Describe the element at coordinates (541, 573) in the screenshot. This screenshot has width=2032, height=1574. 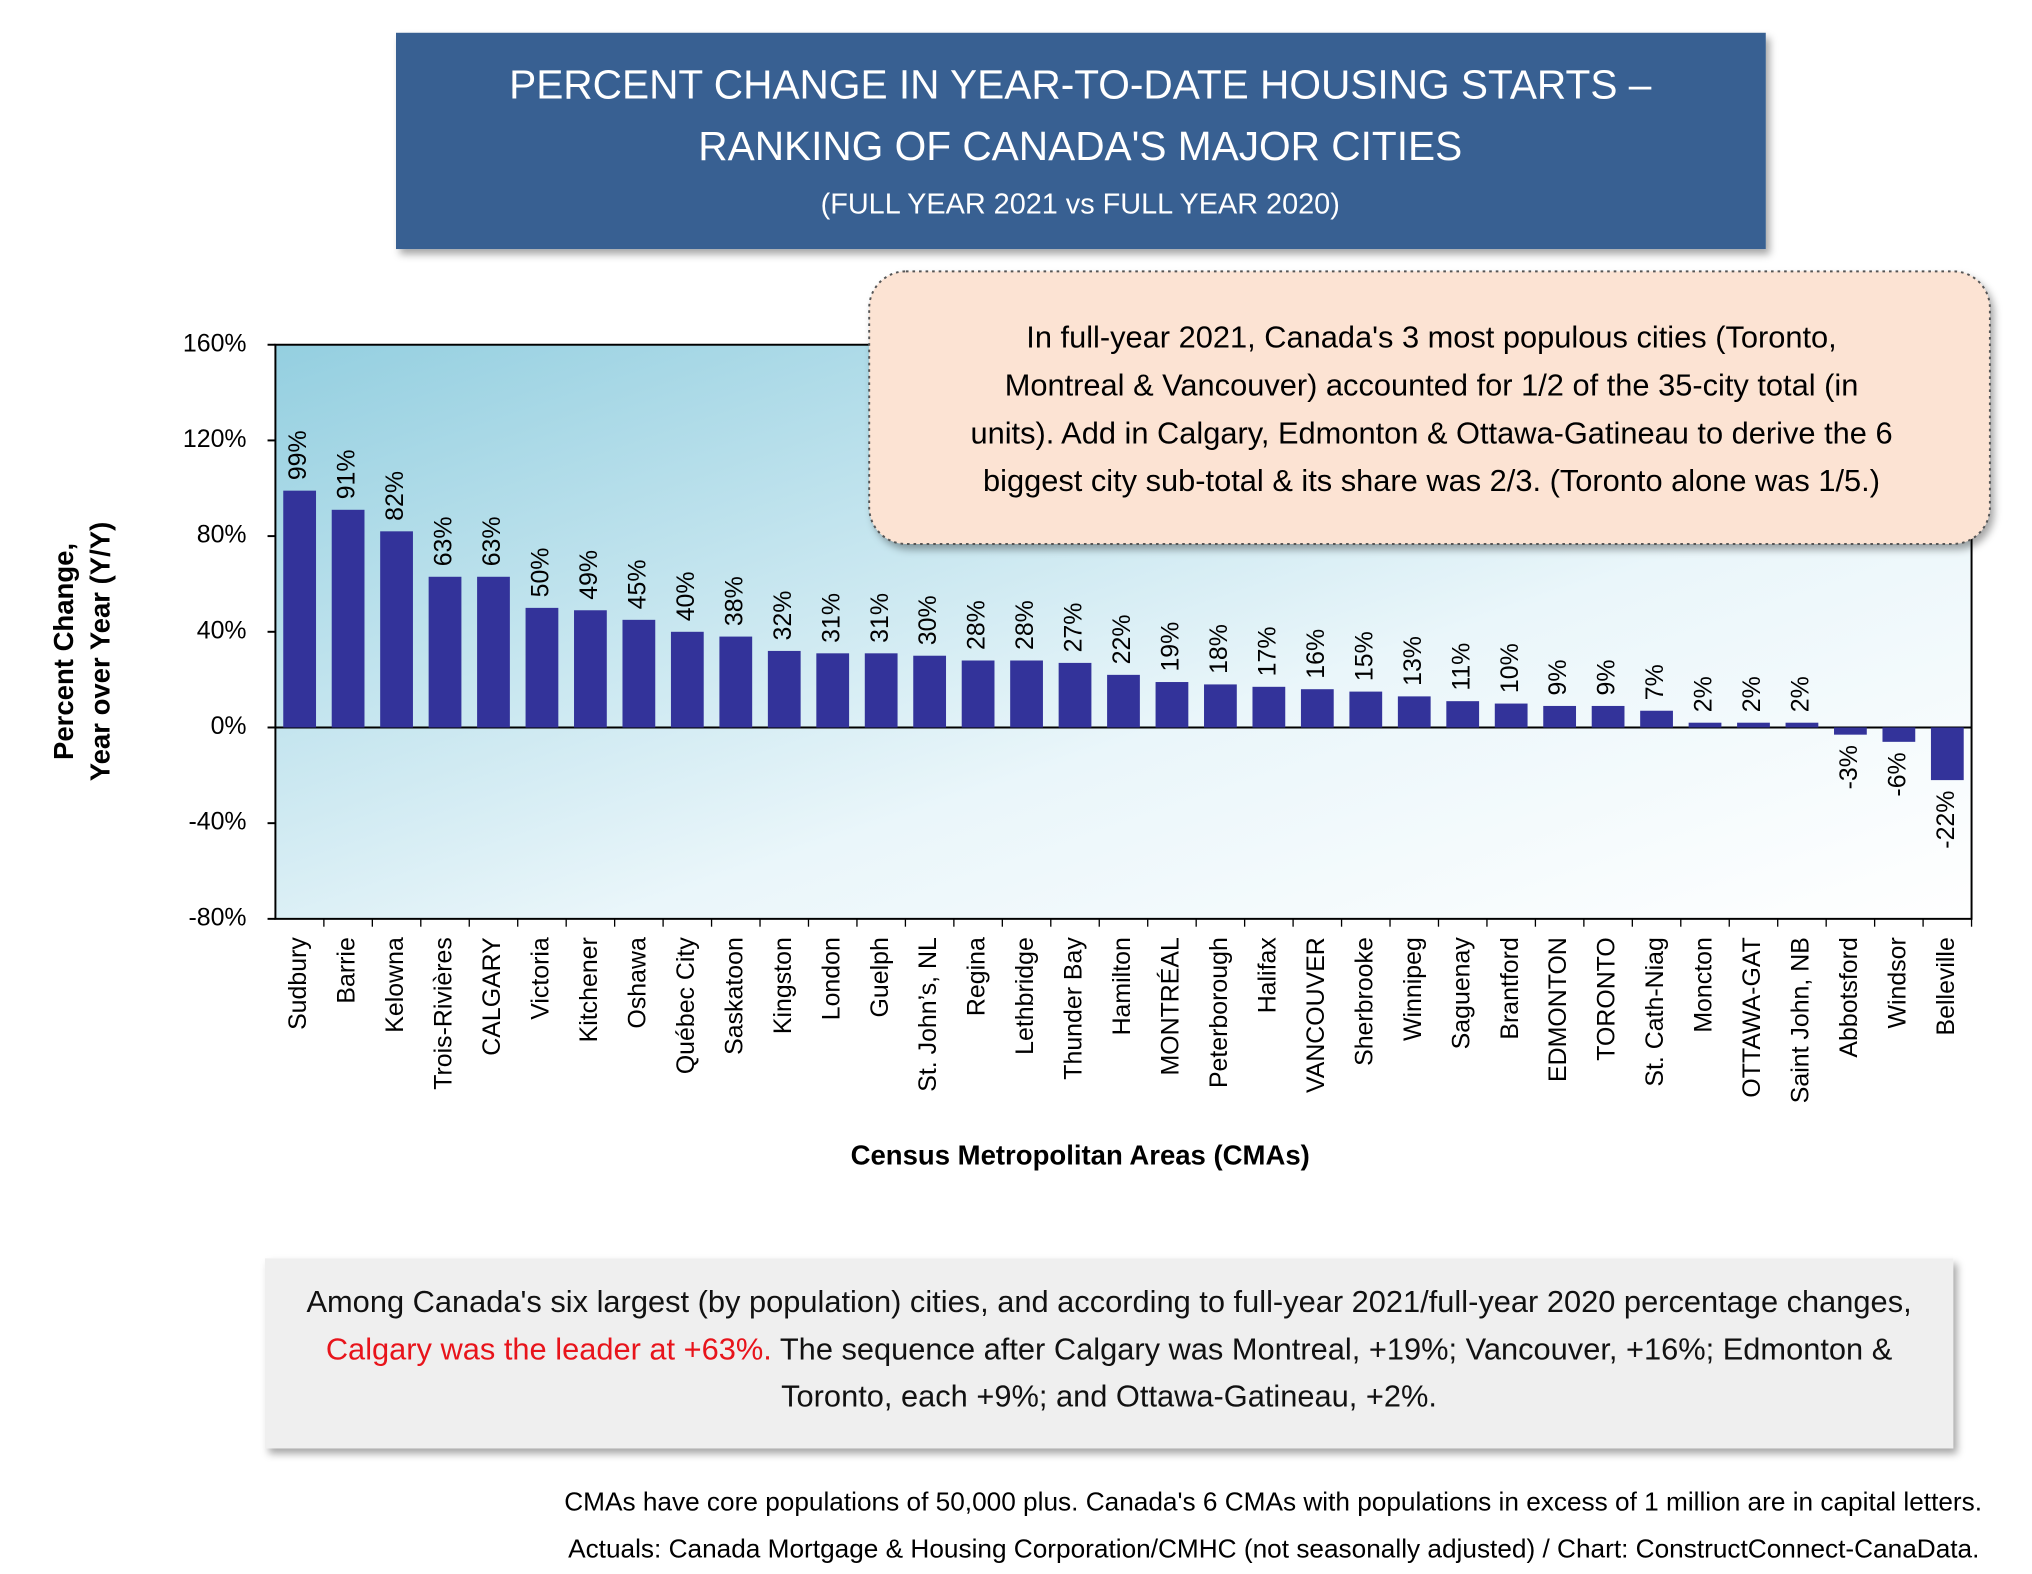
I see `data-label: 50%` at that location.